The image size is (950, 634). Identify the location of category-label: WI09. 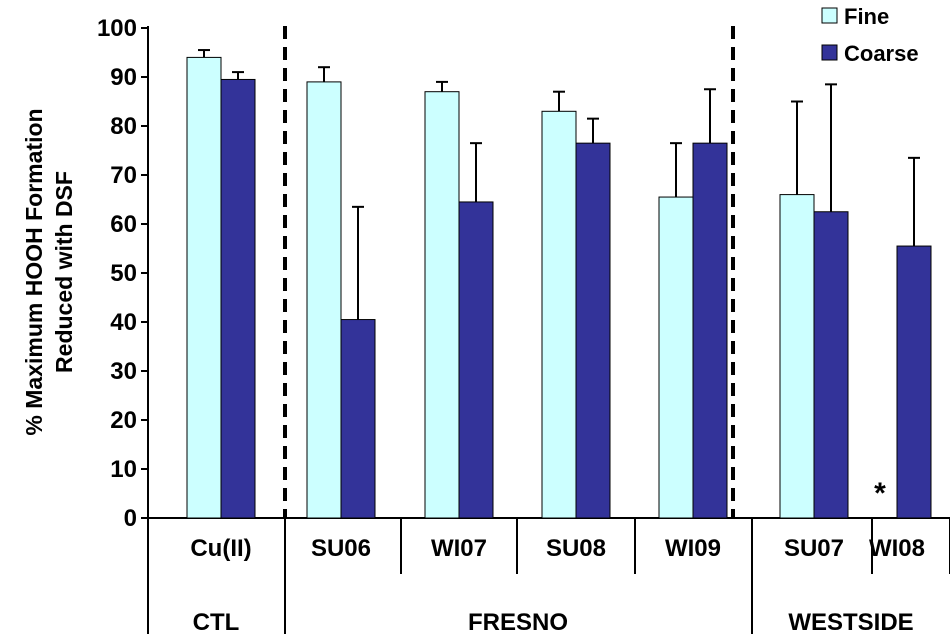
(693, 548).